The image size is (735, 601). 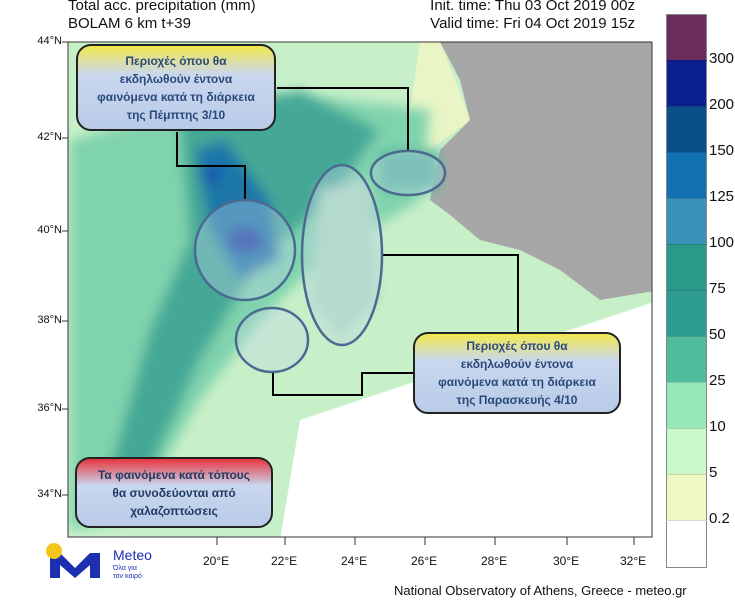 I want to click on lon-label: 30°E, so click(x=566, y=561).